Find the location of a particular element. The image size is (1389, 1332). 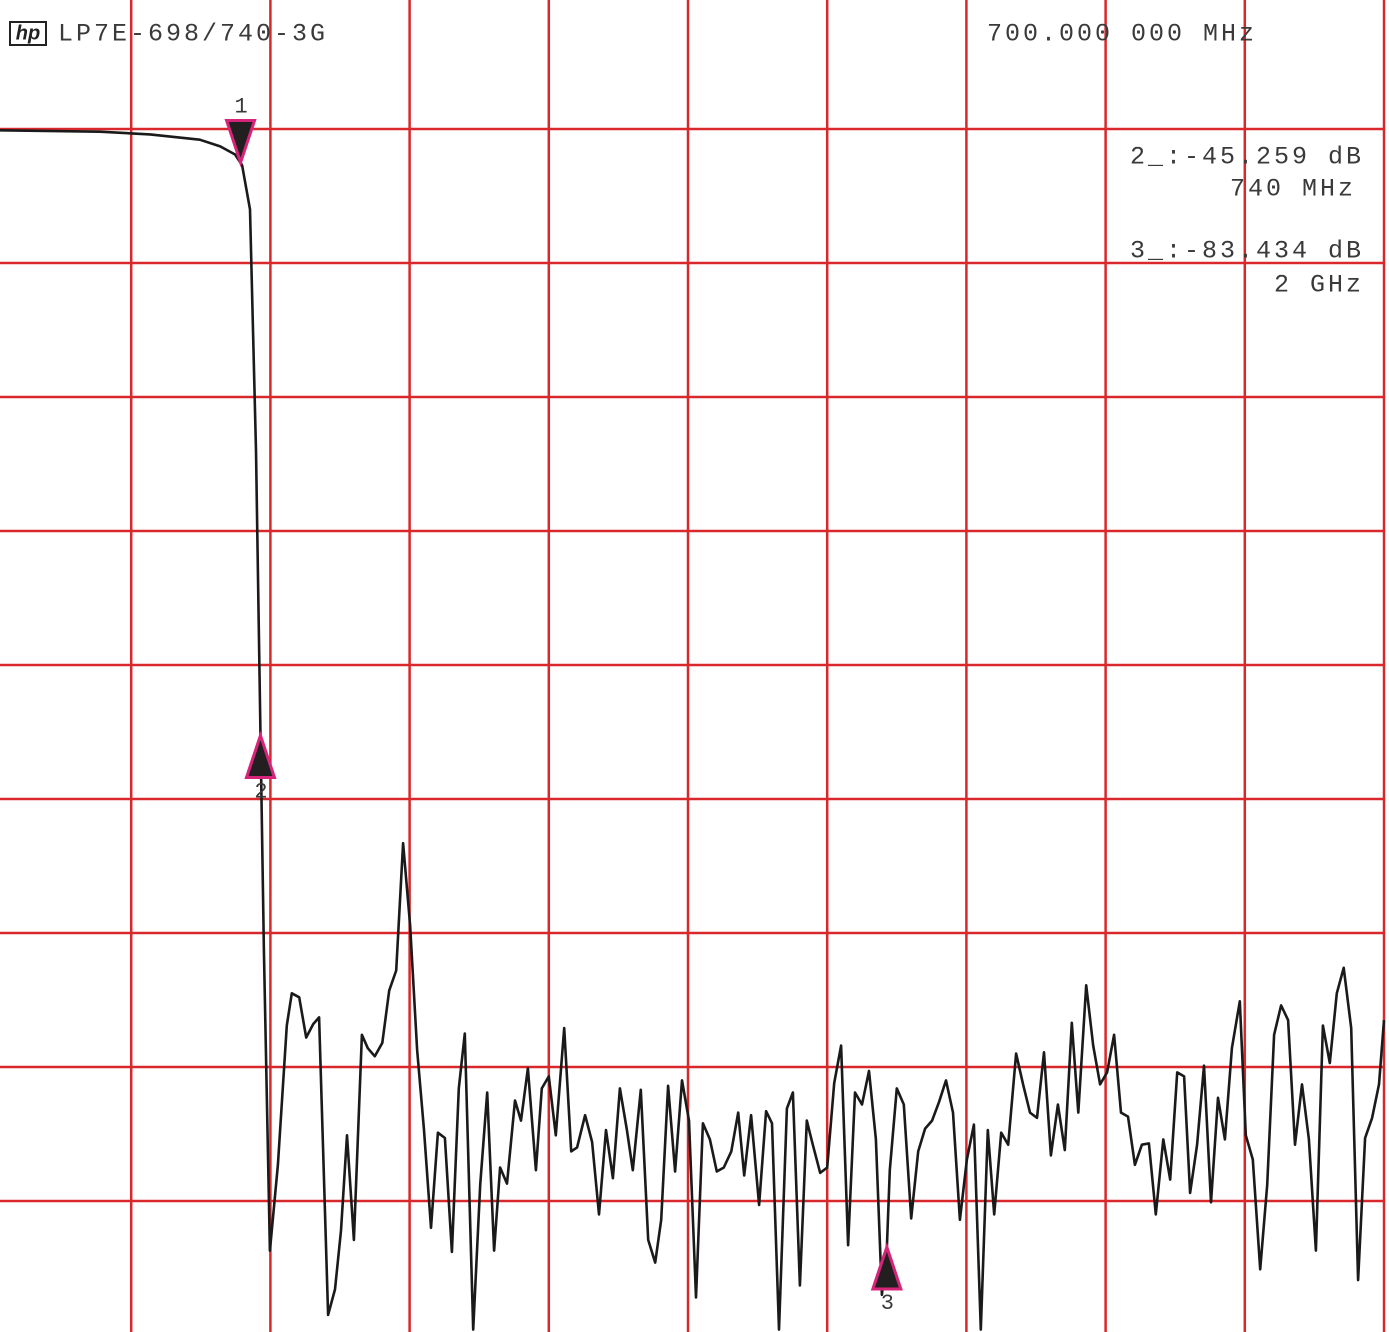

marker-readout: 3_:-83.434 dB is located at coordinates (1247, 251).